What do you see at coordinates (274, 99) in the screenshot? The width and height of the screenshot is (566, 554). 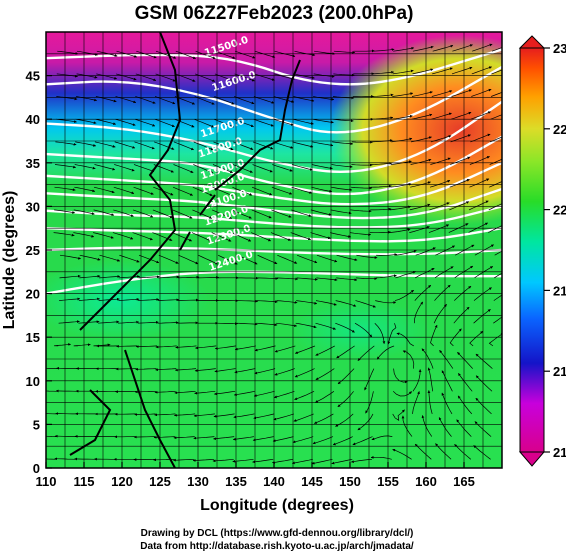 I see `contour-line` at bounding box center [274, 99].